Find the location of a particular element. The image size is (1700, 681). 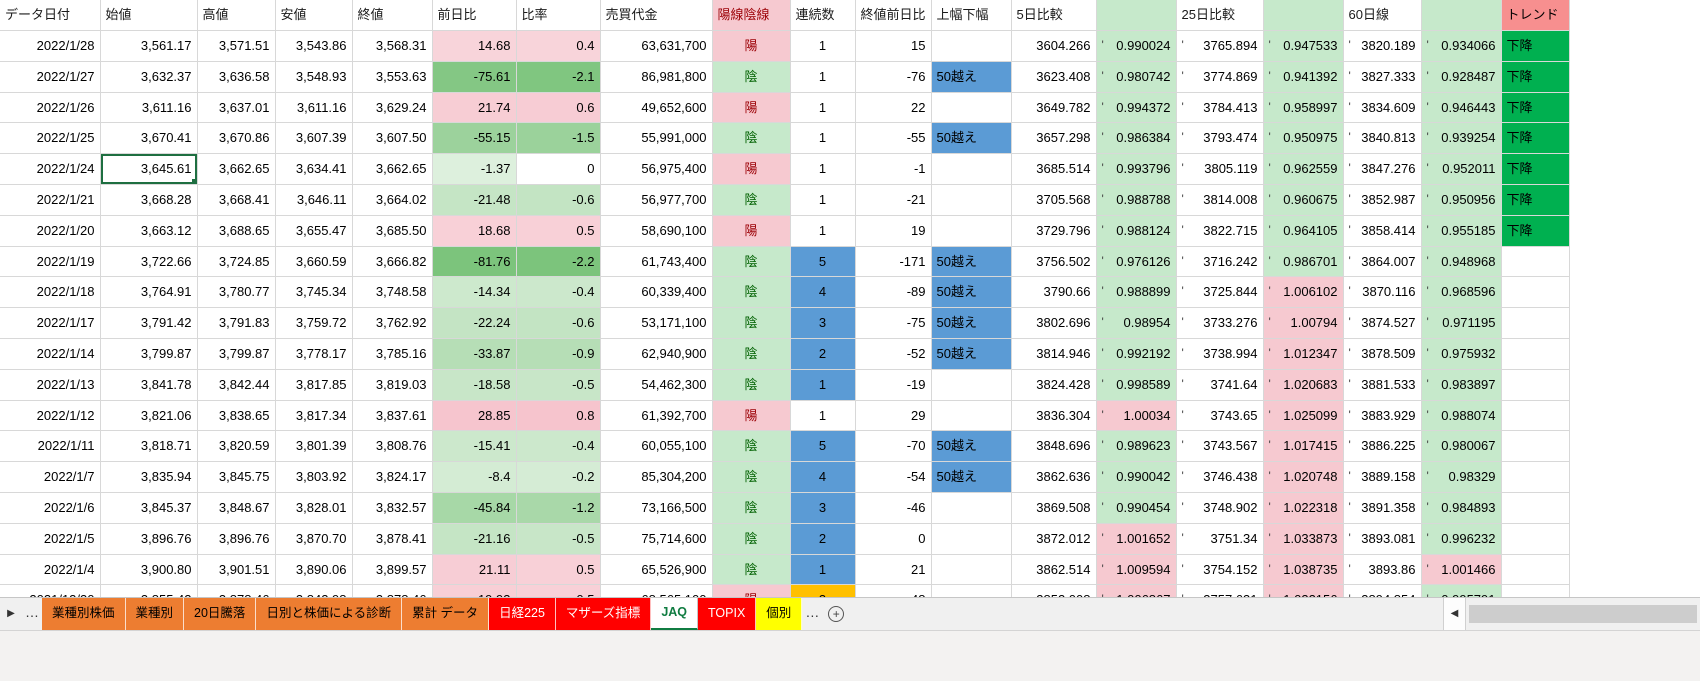

cell-r60: 0.975932 is located at coordinates (1461, 354).